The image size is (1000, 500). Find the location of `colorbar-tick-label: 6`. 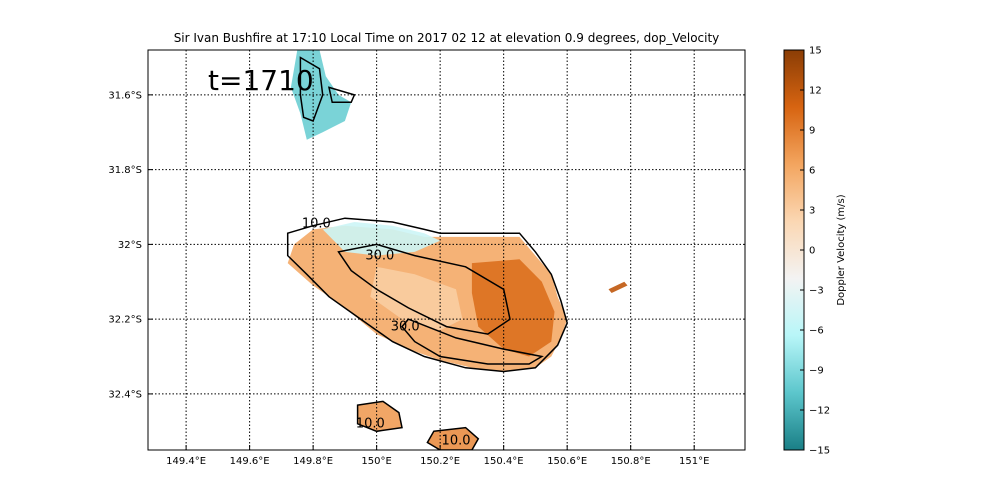

colorbar-tick-label: 6 is located at coordinates (812, 171).